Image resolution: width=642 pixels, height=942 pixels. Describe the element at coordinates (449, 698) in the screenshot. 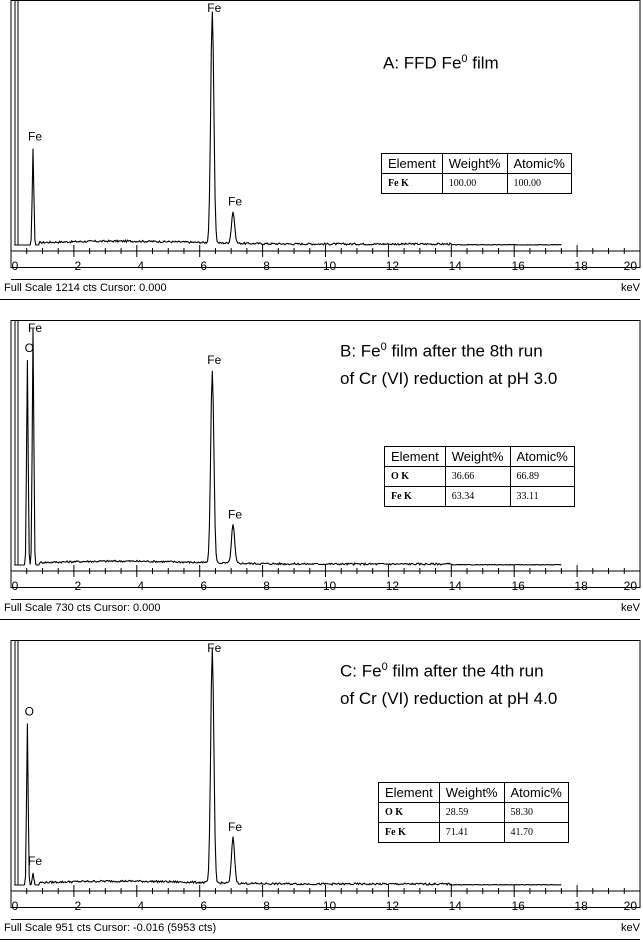

I see `title-line-2: of Cr (VI) reduction at pH 4.0` at that location.